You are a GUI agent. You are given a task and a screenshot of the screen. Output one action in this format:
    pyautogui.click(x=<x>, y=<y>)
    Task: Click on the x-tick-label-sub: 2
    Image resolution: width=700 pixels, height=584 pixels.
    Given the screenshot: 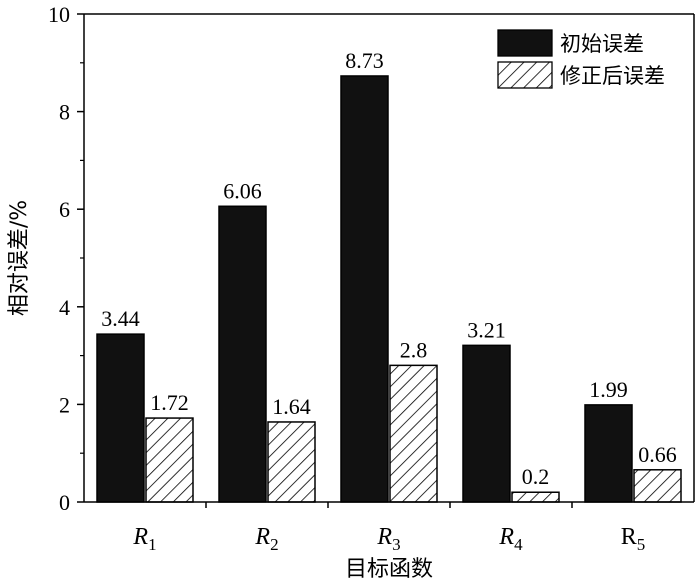 What is the action you would take?
    pyautogui.click(x=274, y=544)
    